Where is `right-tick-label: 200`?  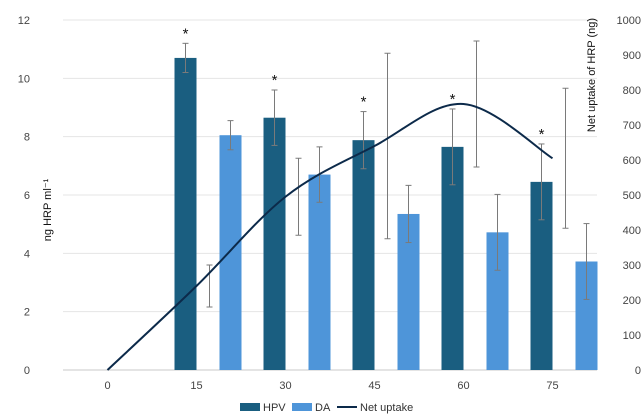 right-tick-label: 200 is located at coordinates (632, 301).